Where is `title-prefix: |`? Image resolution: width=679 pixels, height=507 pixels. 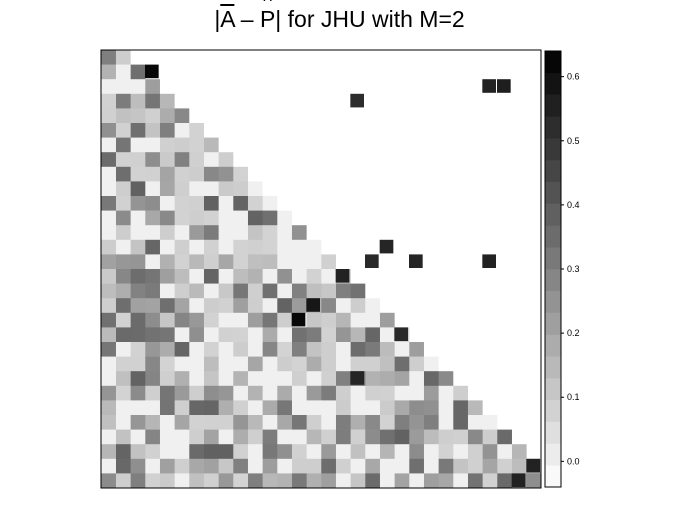
title-prefix: | is located at coordinates (217, 19).